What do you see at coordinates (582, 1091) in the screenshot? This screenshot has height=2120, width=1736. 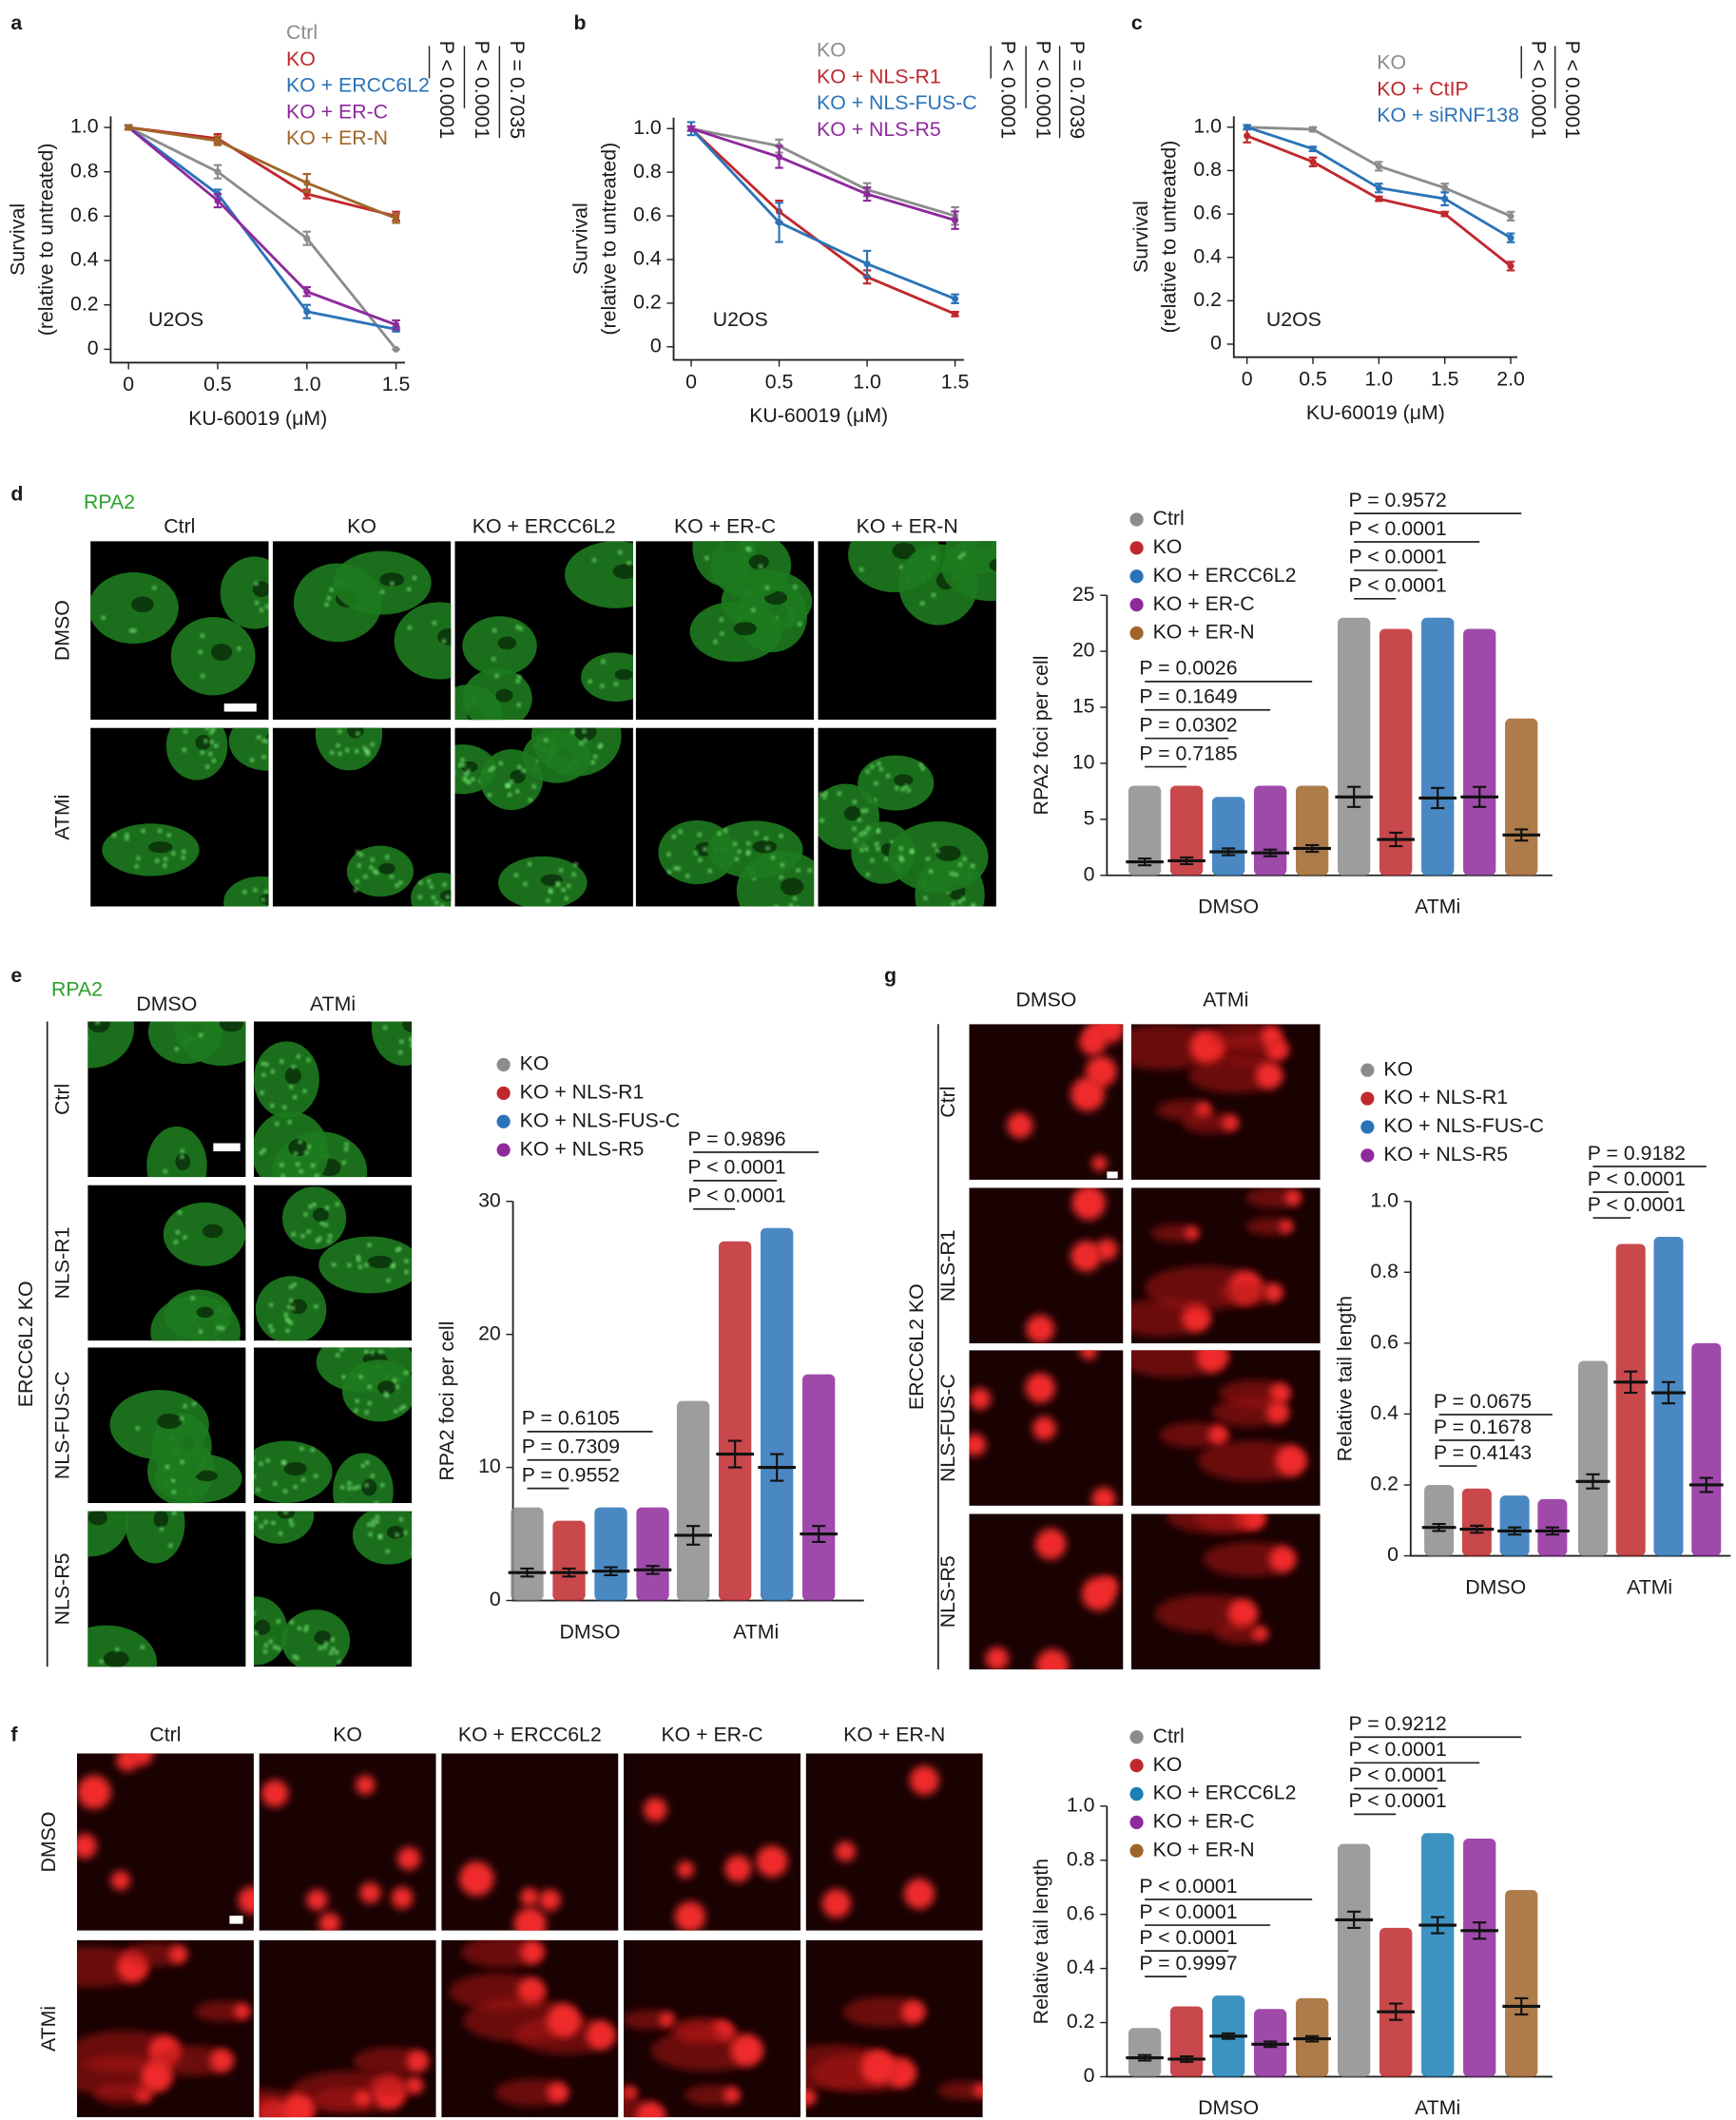 I see `legend-label: KO + NLS-R1` at bounding box center [582, 1091].